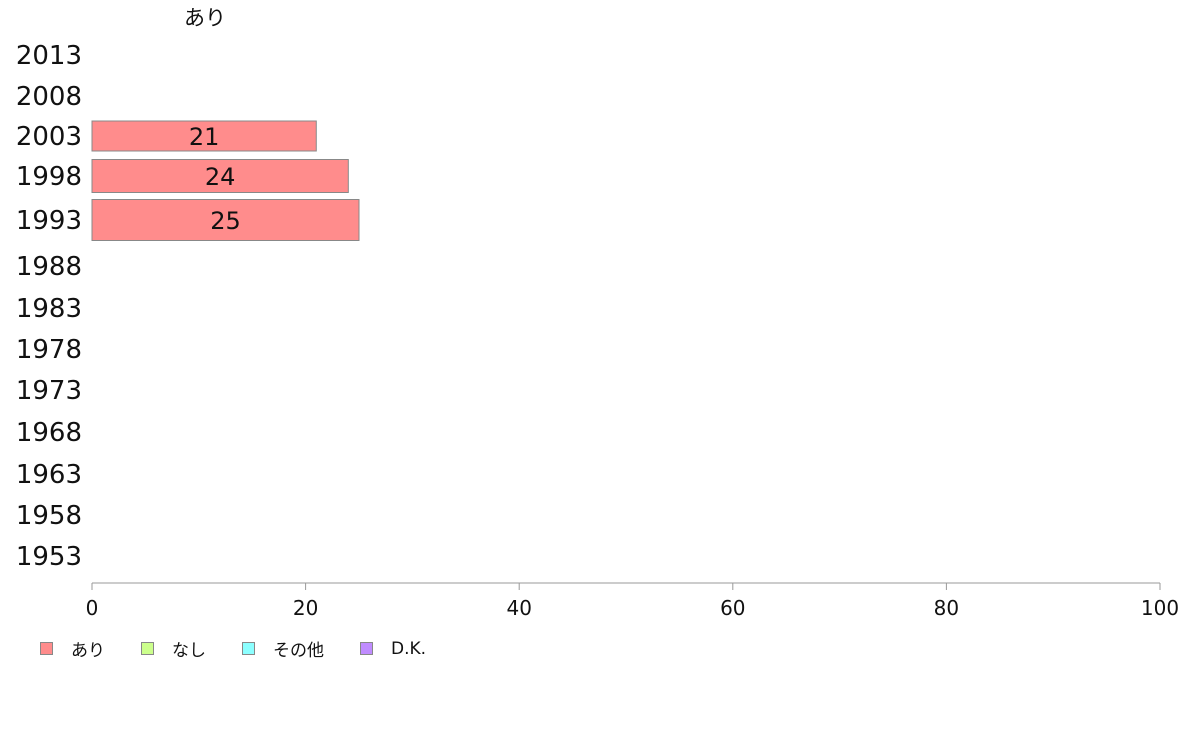 The width and height of the screenshot is (1188, 736). I want to click on legend: あり なし その他 D.K., so click(251, 648).